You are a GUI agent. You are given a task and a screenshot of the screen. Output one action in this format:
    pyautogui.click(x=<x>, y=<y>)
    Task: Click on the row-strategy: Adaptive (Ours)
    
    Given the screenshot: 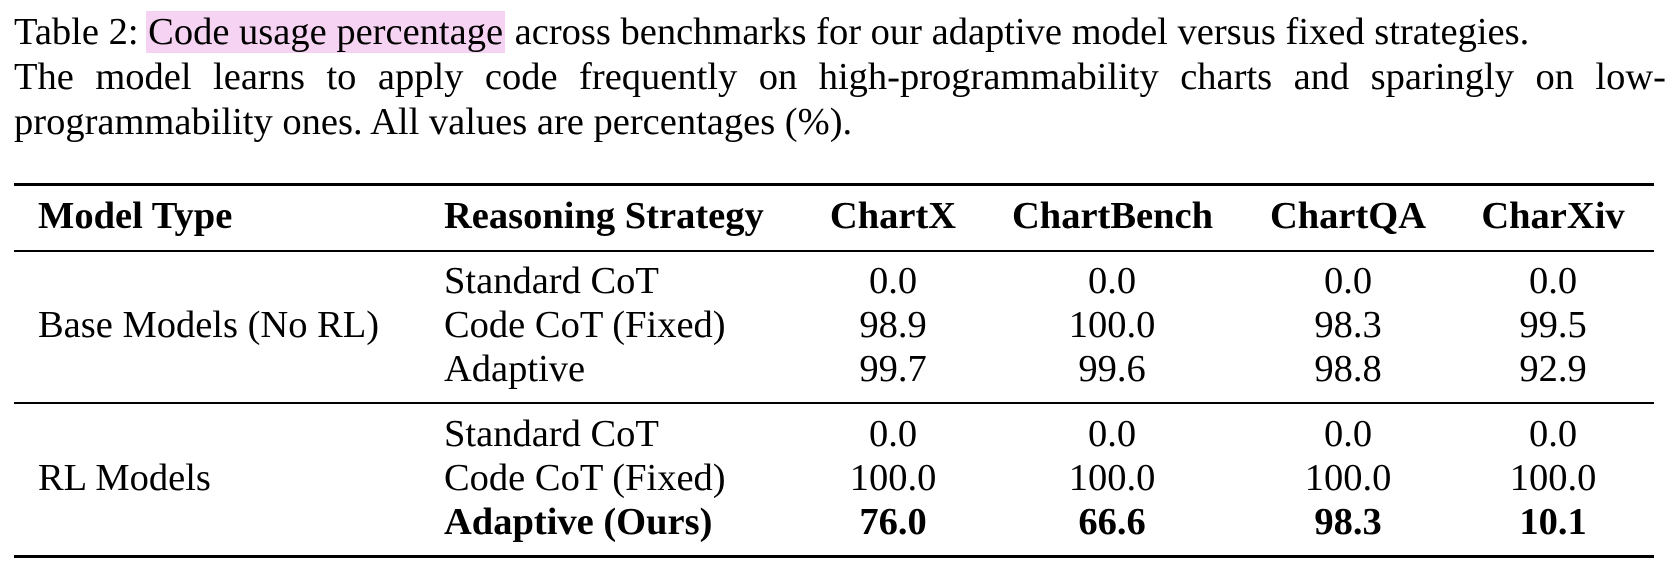 What is the action you would take?
    pyautogui.click(x=578, y=522)
    